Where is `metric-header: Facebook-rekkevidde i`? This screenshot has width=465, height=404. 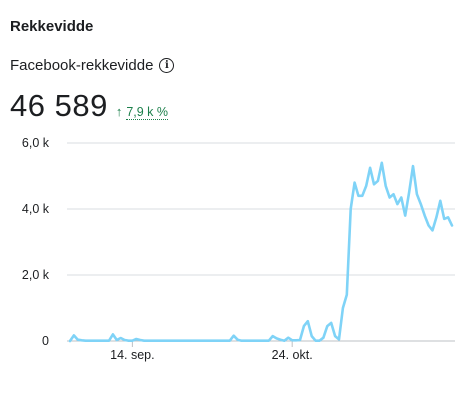 metric-header: Facebook-rekkevidde i is located at coordinates (92, 65).